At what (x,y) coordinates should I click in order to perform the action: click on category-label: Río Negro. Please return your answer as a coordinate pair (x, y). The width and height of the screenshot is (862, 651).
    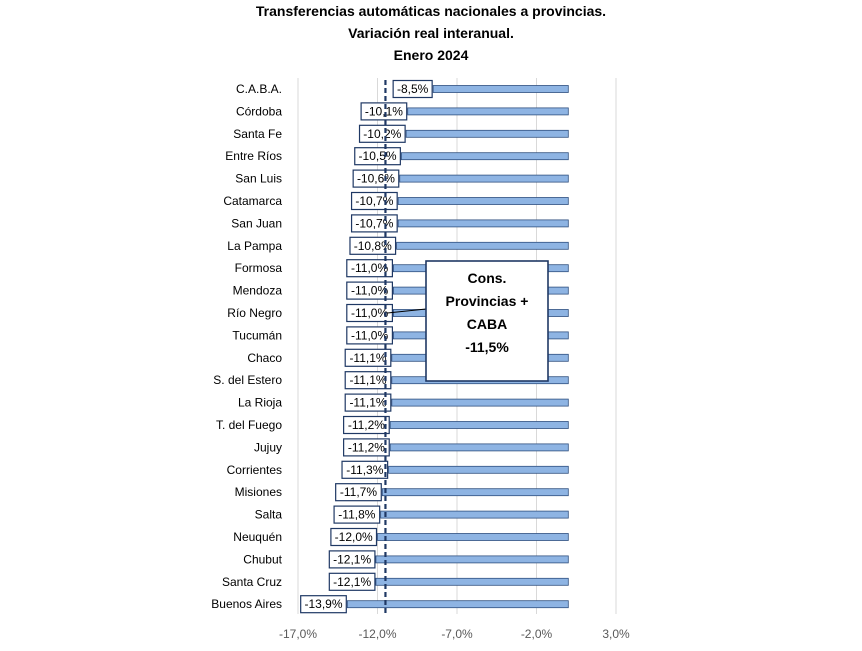
    Looking at the image, I should click on (254, 313).